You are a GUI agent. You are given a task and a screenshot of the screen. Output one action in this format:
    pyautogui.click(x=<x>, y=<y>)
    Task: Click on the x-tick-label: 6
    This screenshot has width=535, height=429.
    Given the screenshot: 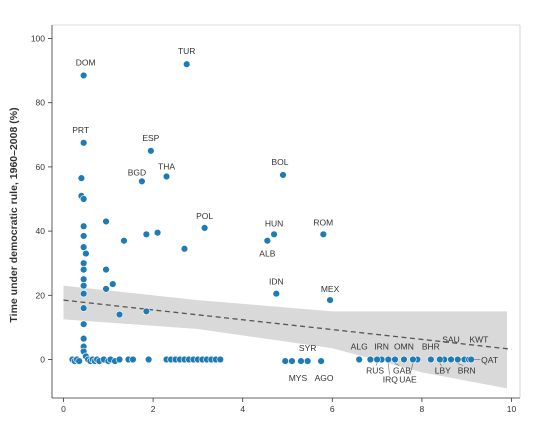 What is the action you would take?
    pyautogui.click(x=332, y=409)
    